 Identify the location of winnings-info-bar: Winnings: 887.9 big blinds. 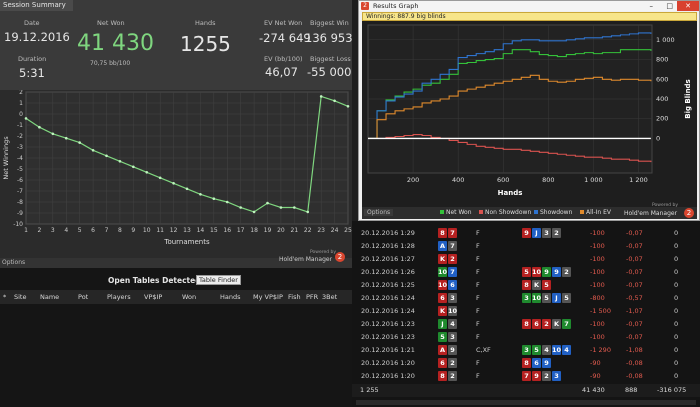
(529, 16).